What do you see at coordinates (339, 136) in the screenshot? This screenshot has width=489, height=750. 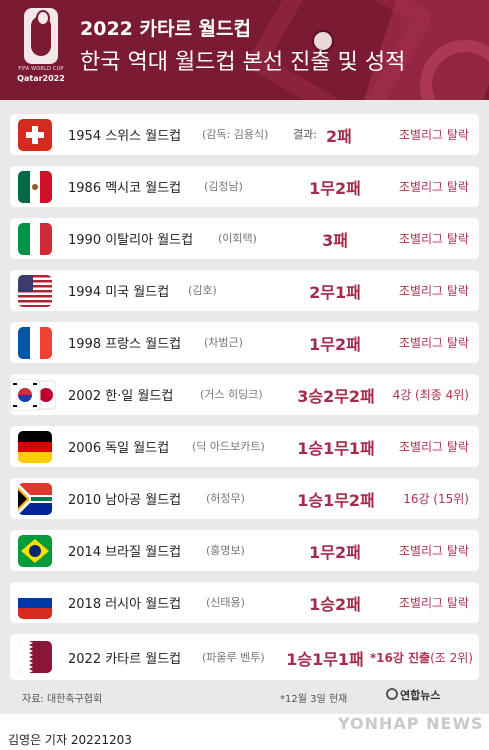 I see `result-value: 2패` at bounding box center [339, 136].